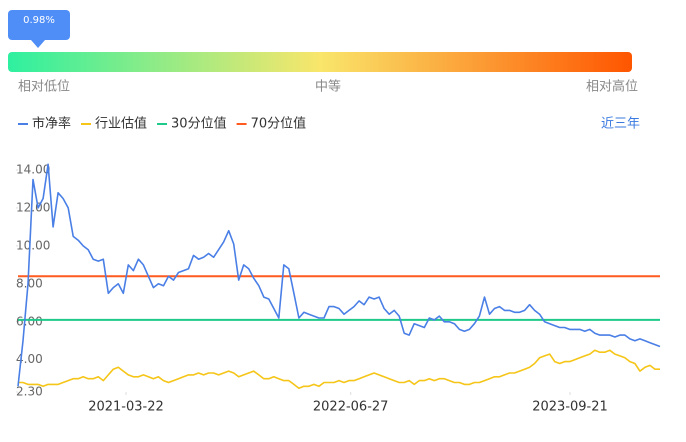 The height and width of the screenshot is (442, 686). What do you see at coordinates (38, 44) in the screenshot?
I see `percentile-pointer` at bounding box center [38, 44].